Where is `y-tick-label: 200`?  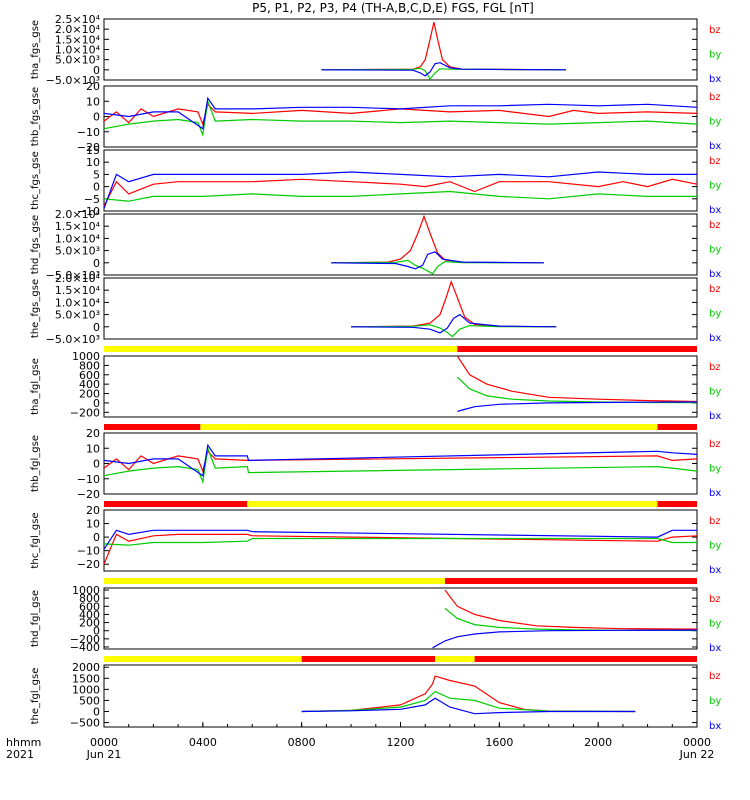
y-tick-label: 200 is located at coordinates (89, 623).